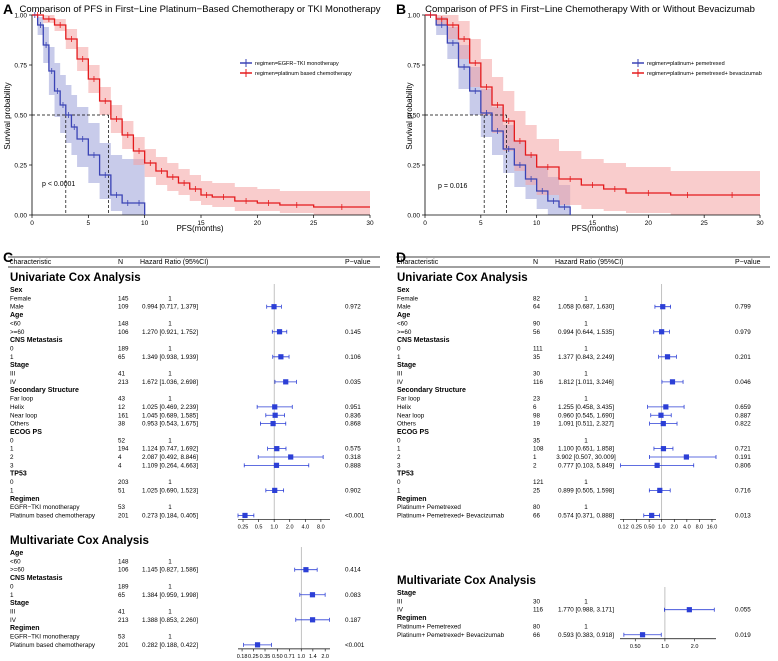 The height and width of the screenshot is (661, 778). I want to click on panel-label-a: A, so click(8, 9).